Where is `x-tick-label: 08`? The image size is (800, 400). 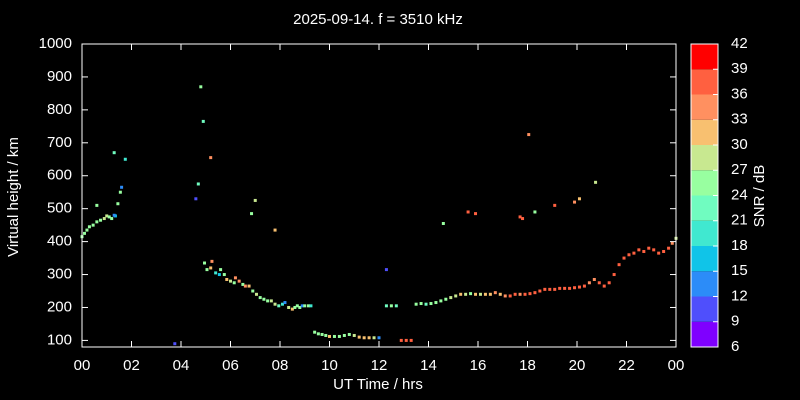 x-tick-label: 08 is located at coordinates (280, 365).